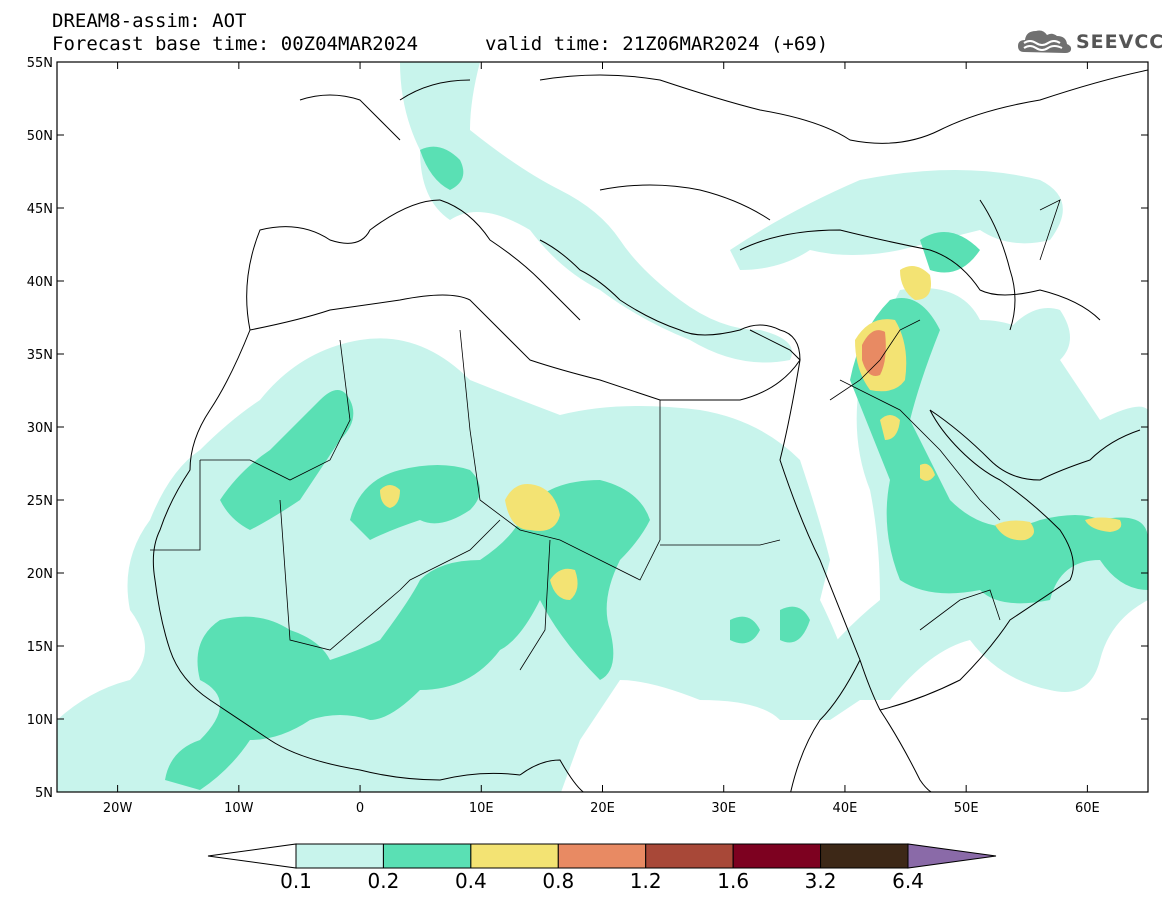  What do you see at coordinates (296, 881) in the screenshot?
I see `colorbar-label: 0.1` at bounding box center [296, 881].